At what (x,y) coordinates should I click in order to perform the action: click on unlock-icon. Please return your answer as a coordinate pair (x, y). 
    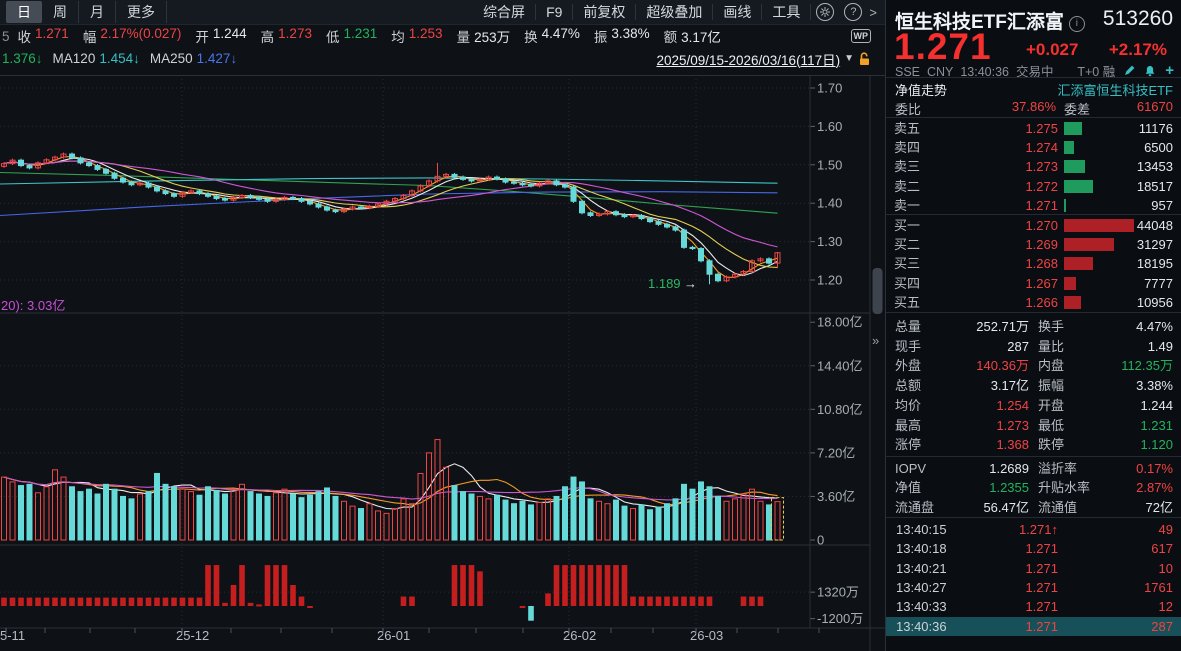
    Looking at the image, I should click on (864, 58).